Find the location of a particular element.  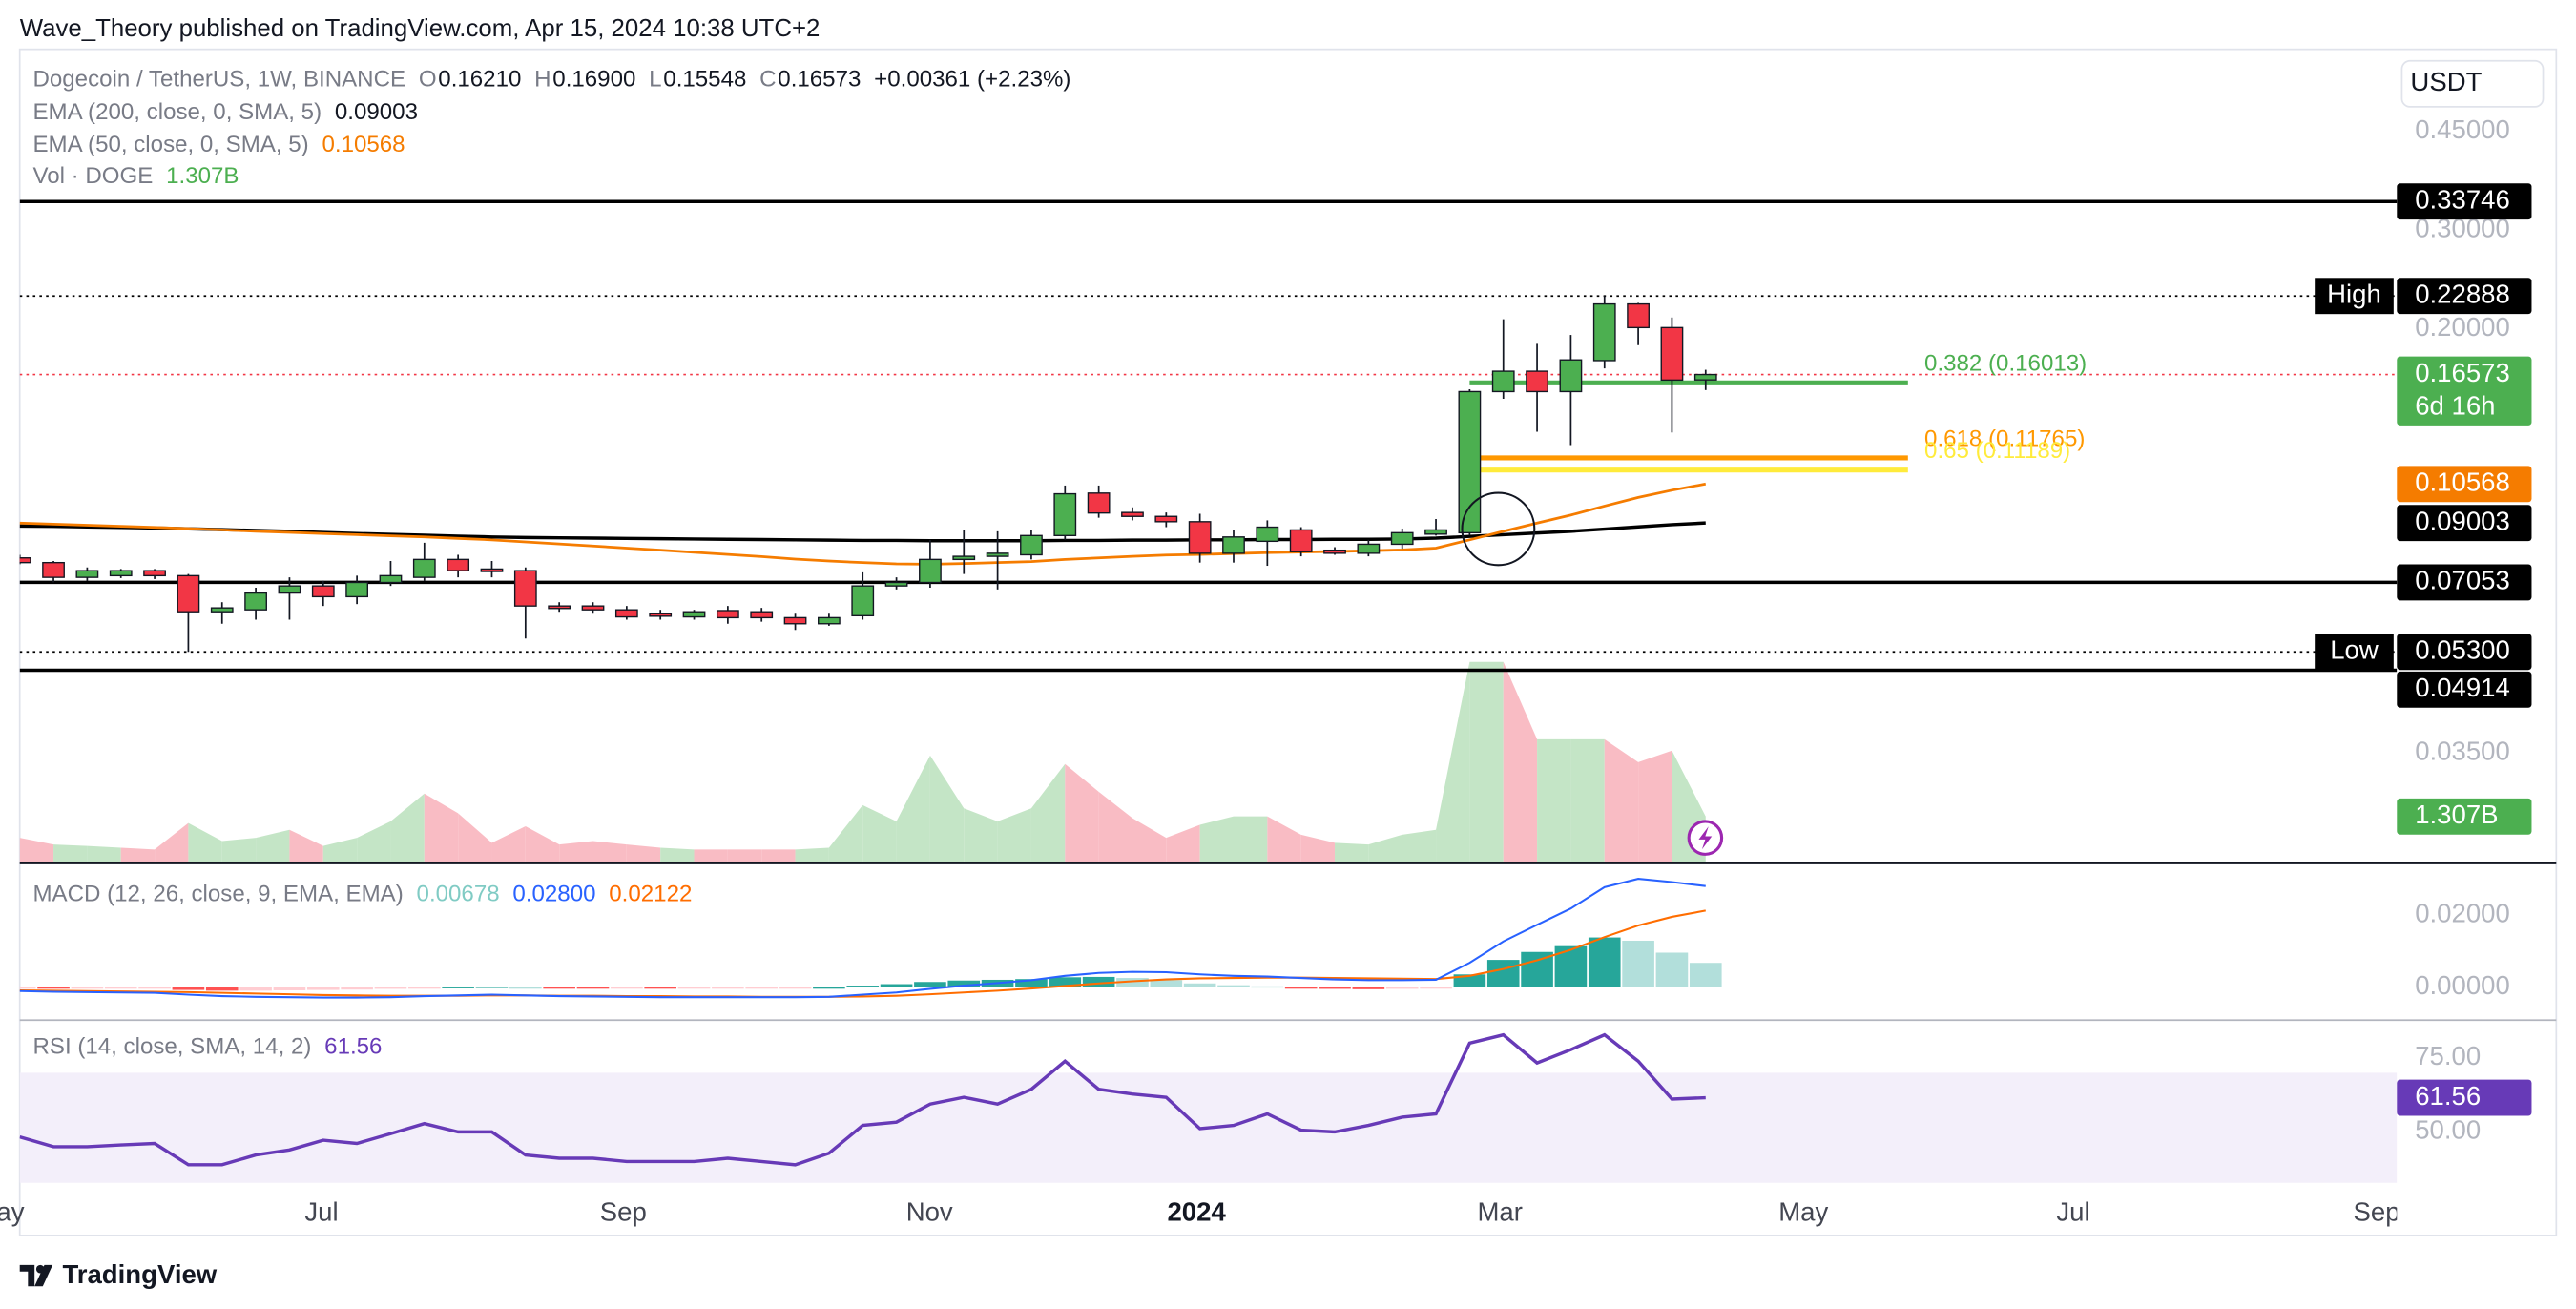

legend-line: EMA (200, close, 0, SMA, 5) 0.09003 is located at coordinates (225, 112).